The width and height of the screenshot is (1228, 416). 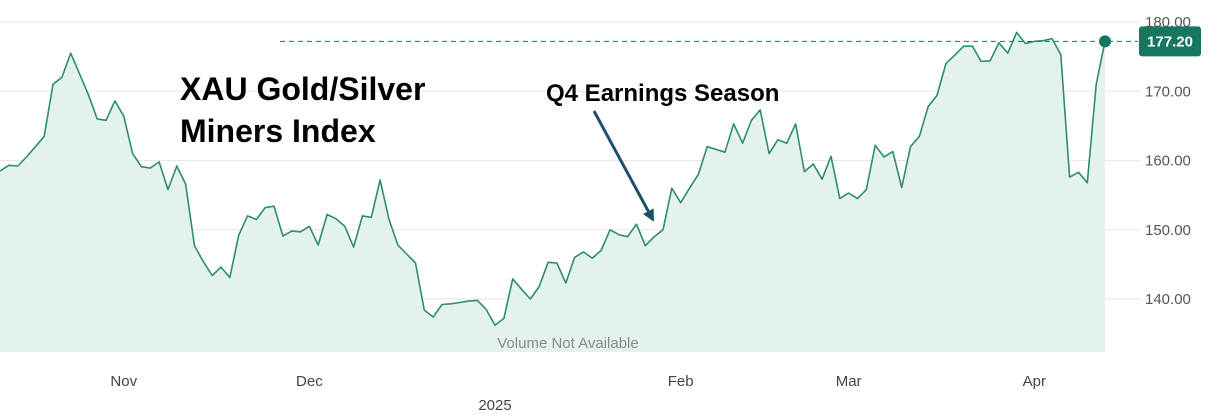 I want to click on x-tick-label-dec: Dec, so click(x=309, y=381).